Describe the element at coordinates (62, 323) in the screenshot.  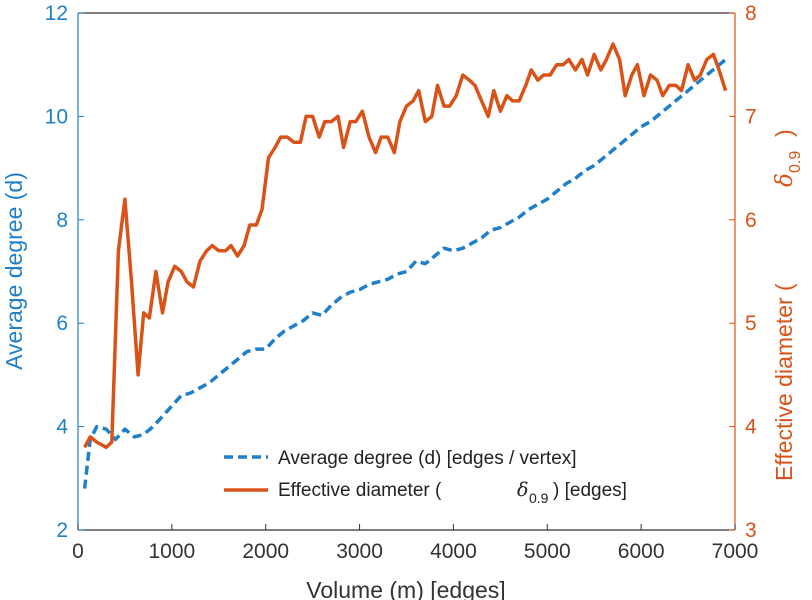
I see `left-y-tick-label: 6` at that location.